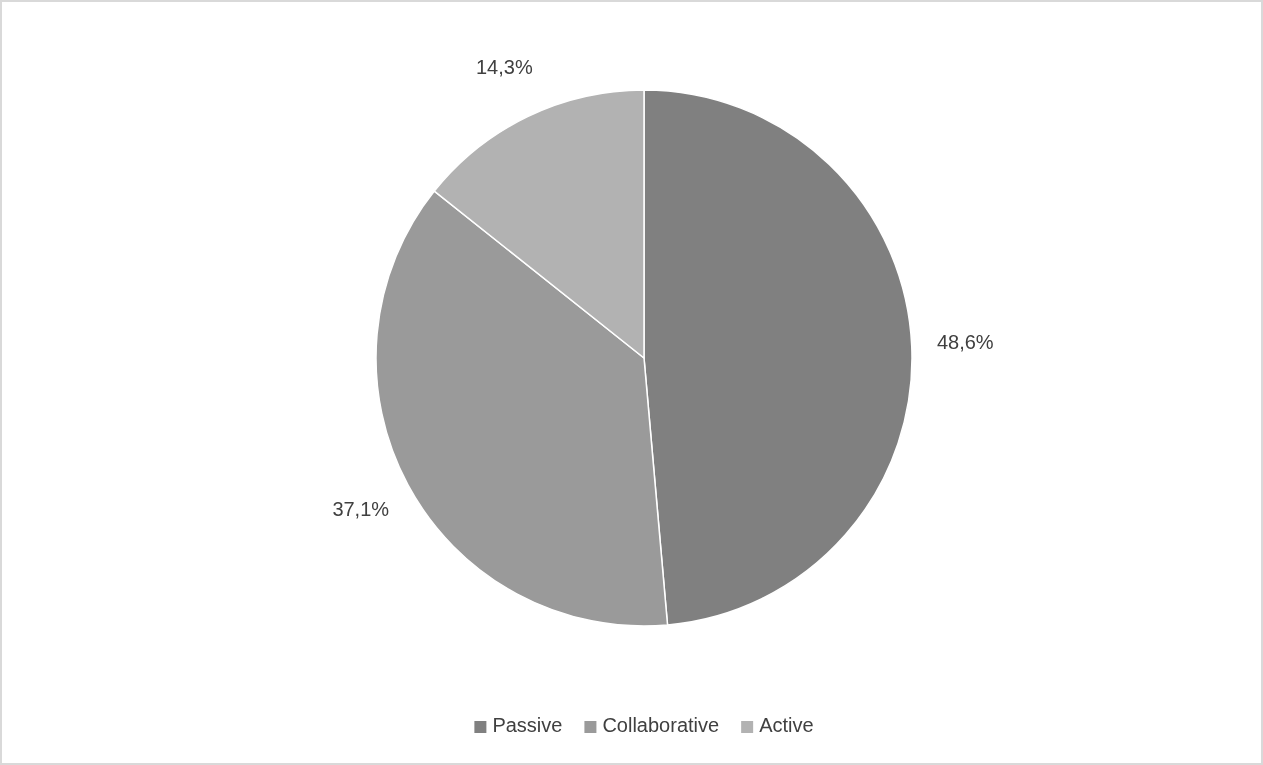 This screenshot has height=765, width=1263. What do you see at coordinates (661, 725) in the screenshot?
I see `legend-label: Collaborative` at bounding box center [661, 725].